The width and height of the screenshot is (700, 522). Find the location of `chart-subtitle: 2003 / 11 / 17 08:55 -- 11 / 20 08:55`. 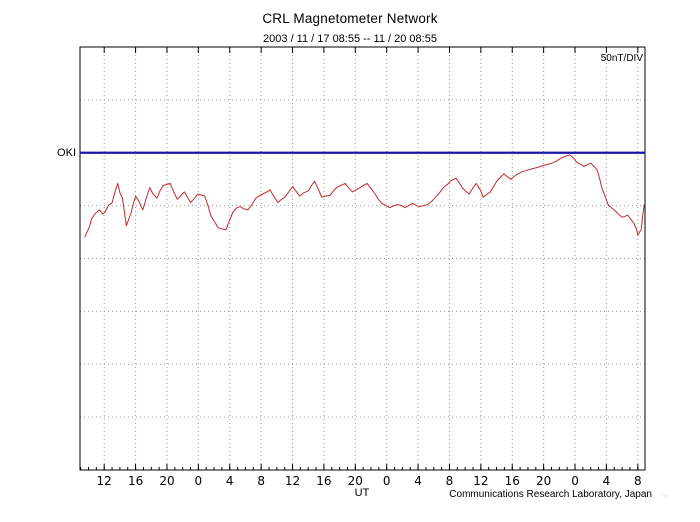

chart-subtitle: 2003 / 11 / 17 08:55 -- 11 / 20 08:55 is located at coordinates (350, 39).